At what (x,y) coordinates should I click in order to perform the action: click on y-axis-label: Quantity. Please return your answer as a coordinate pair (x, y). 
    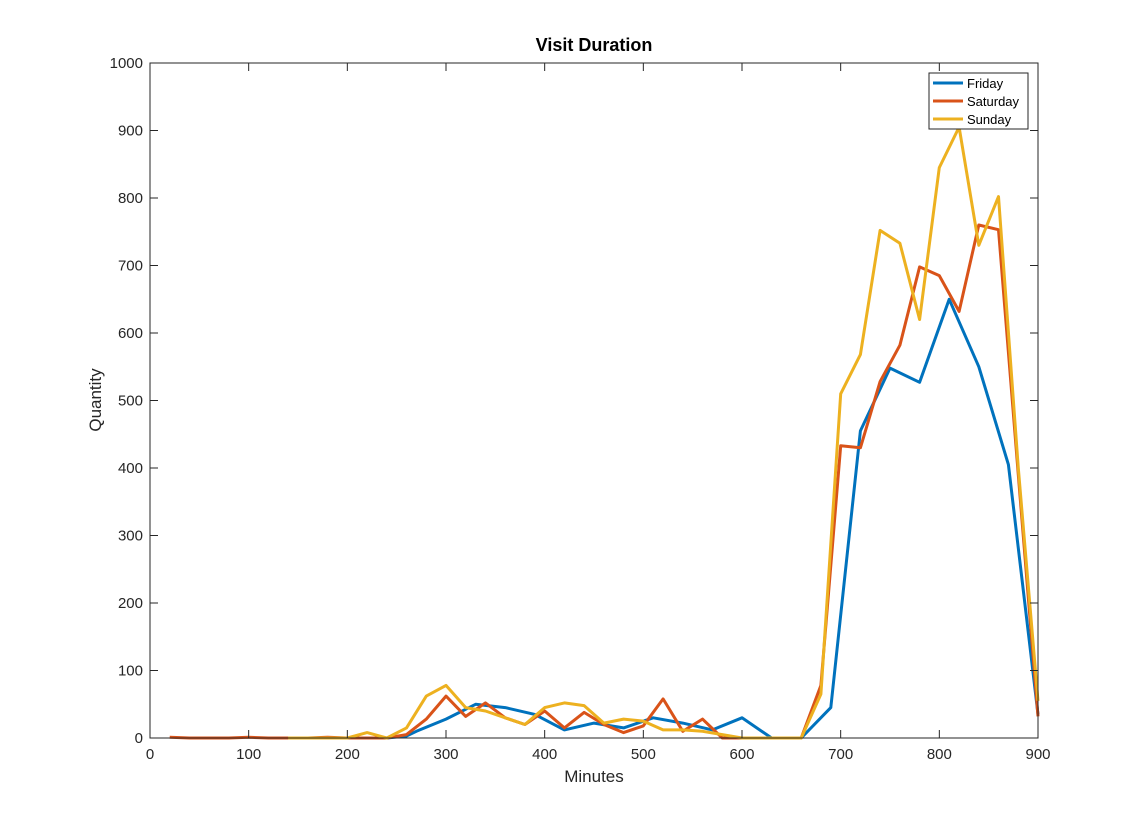
    Looking at the image, I should click on (95, 400).